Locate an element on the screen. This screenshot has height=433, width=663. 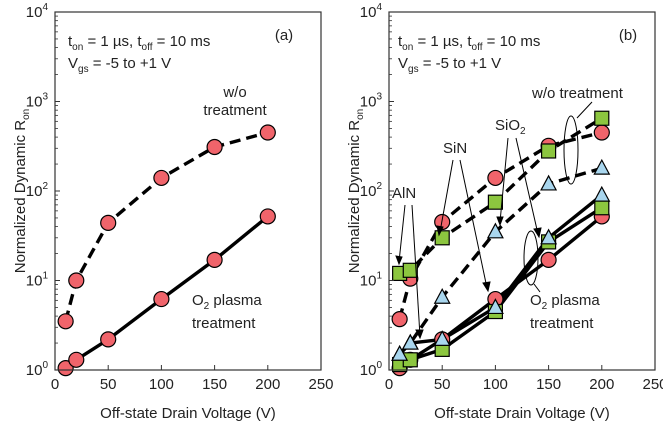
panel-b-untreated-label: w/o treatment is located at coordinates (577, 93).